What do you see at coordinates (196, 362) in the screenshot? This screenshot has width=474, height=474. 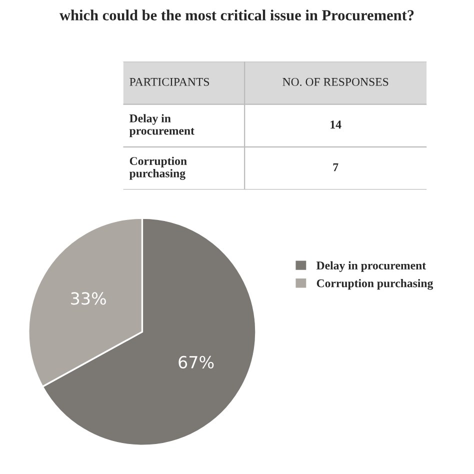 I see `data-label: 67%` at bounding box center [196, 362].